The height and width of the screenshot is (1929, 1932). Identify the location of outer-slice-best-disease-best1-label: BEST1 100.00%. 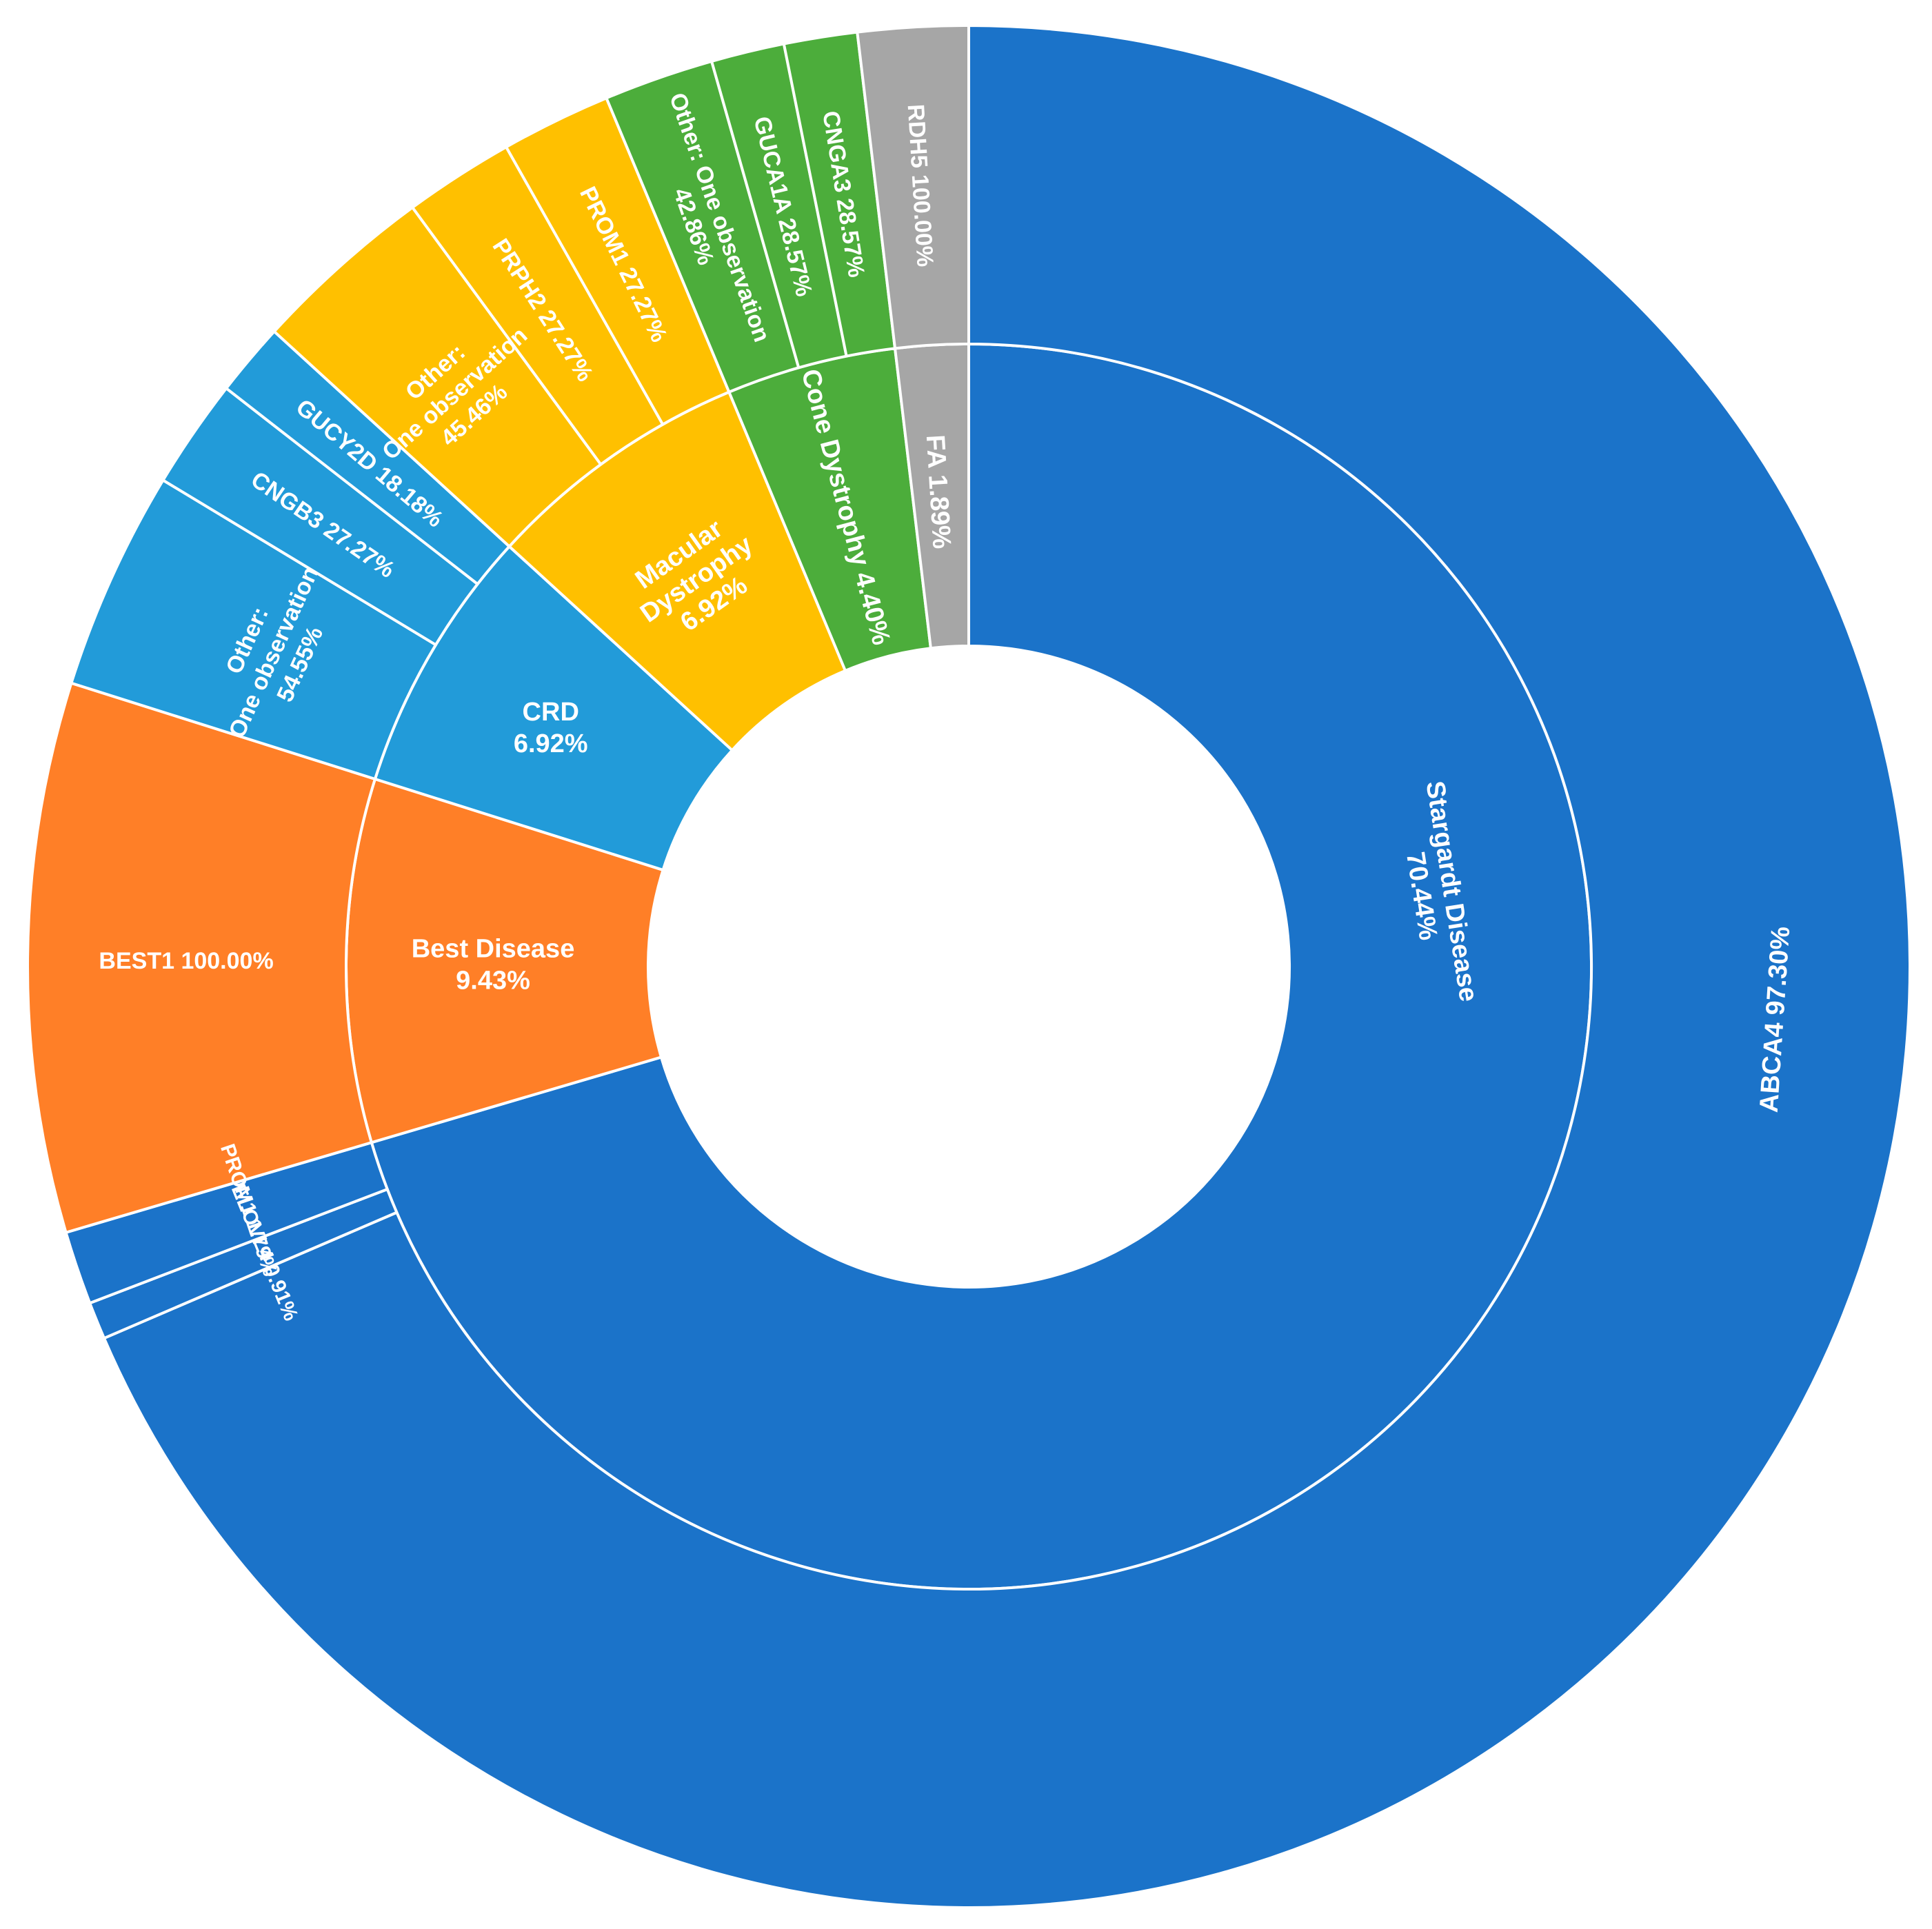
(186, 961).